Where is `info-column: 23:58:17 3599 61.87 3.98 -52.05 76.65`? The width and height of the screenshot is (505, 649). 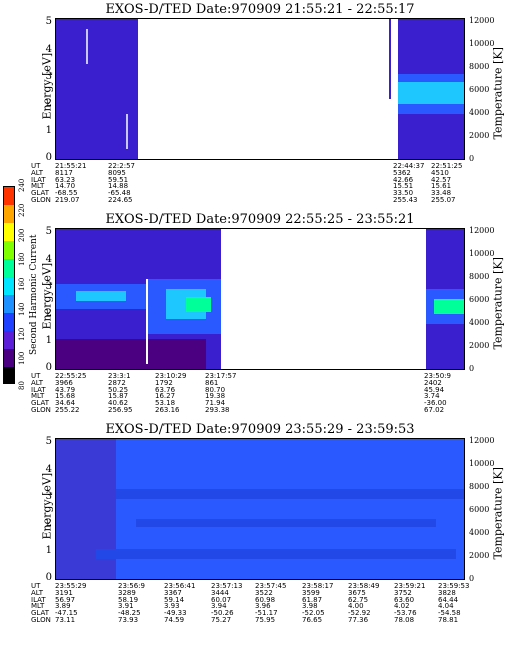 info-column: 23:58:17 3599 61.87 3.98 -52.05 76.65 is located at coordinates (318, 603).